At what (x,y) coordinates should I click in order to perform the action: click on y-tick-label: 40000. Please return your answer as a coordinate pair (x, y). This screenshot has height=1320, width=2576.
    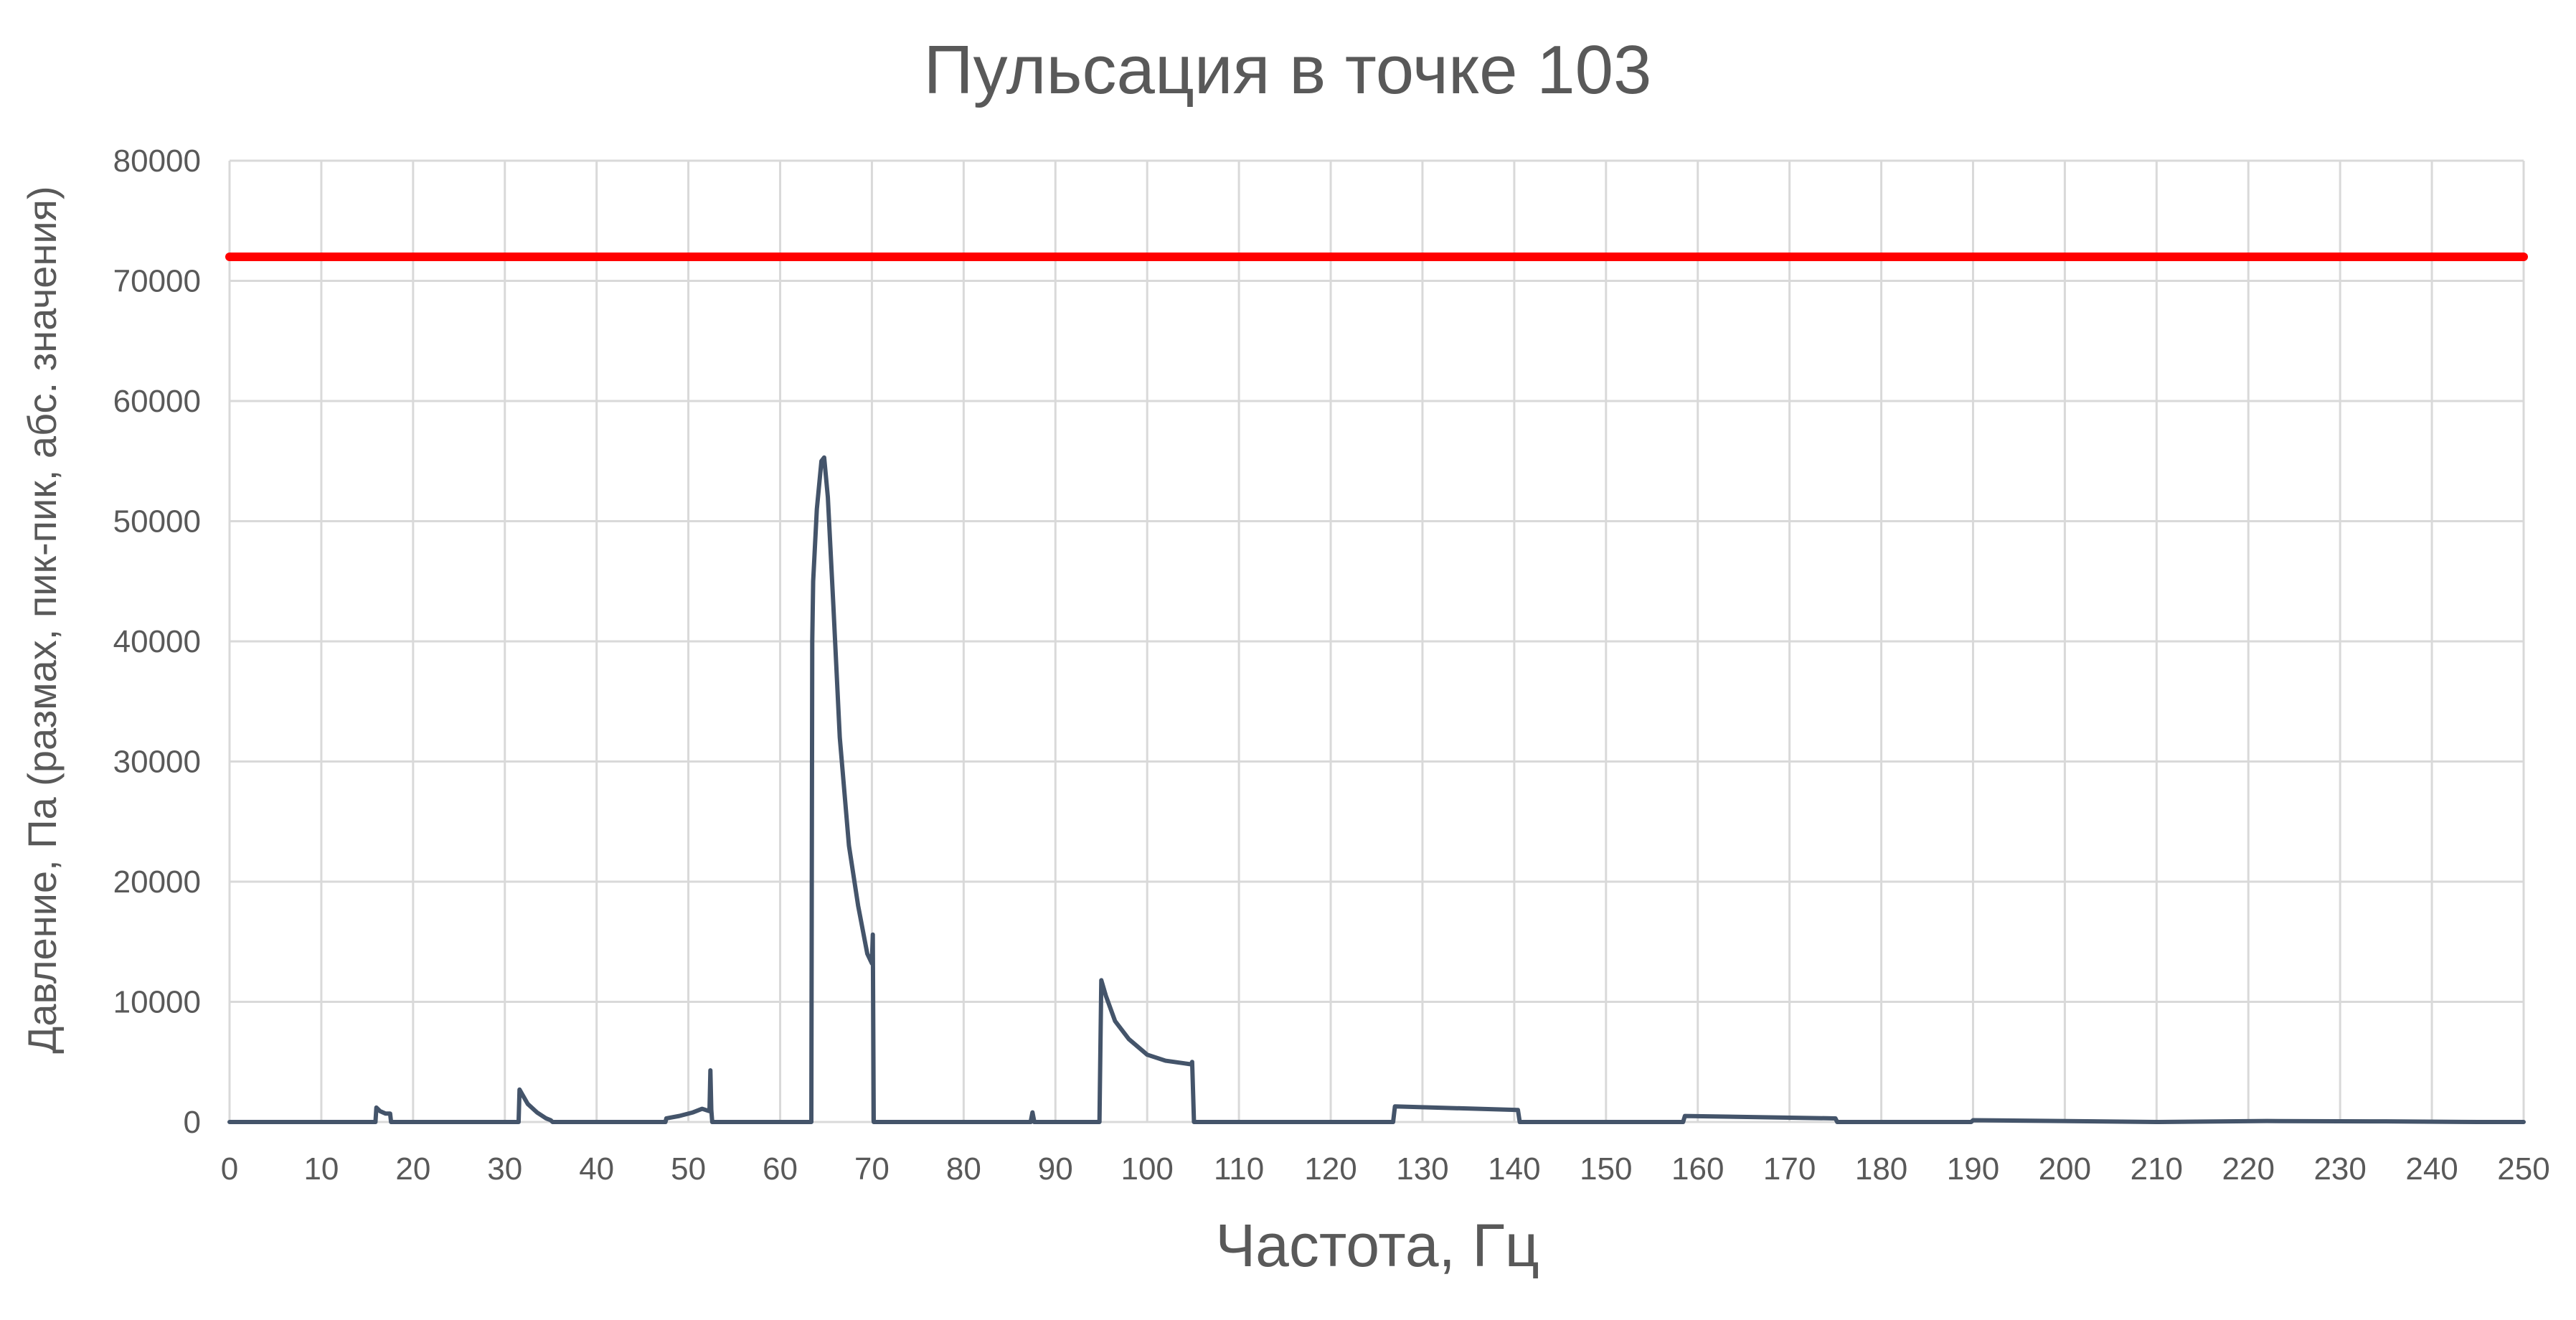
    Looking at the image, I should click on (157, 641).